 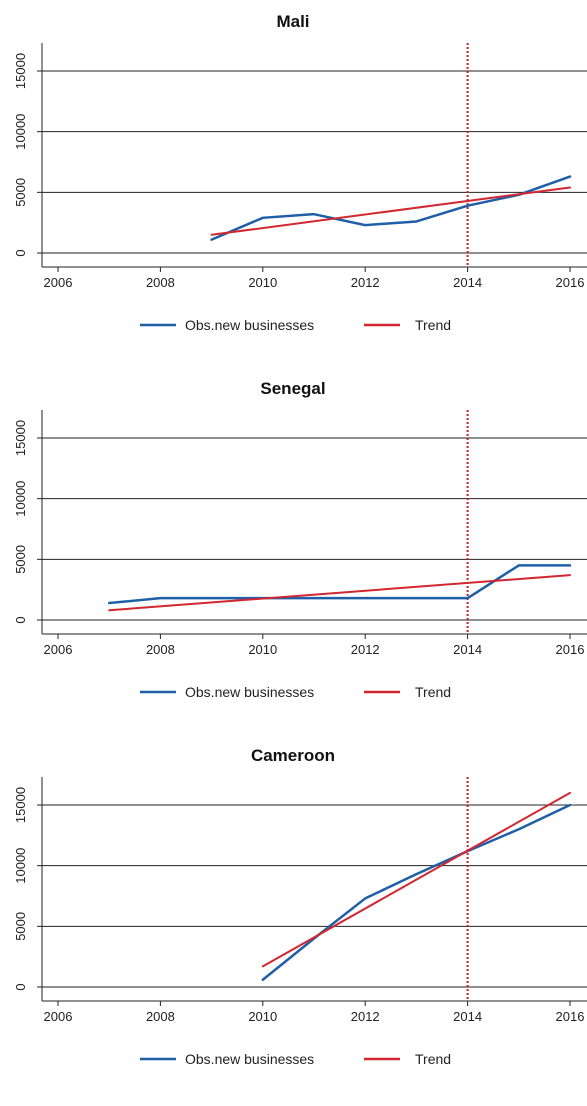 What do you see at coordinates (20, 71) in the screenshot?
I see `mali-y-tick-label-15000: 15000` at bounding box center [20, 71].